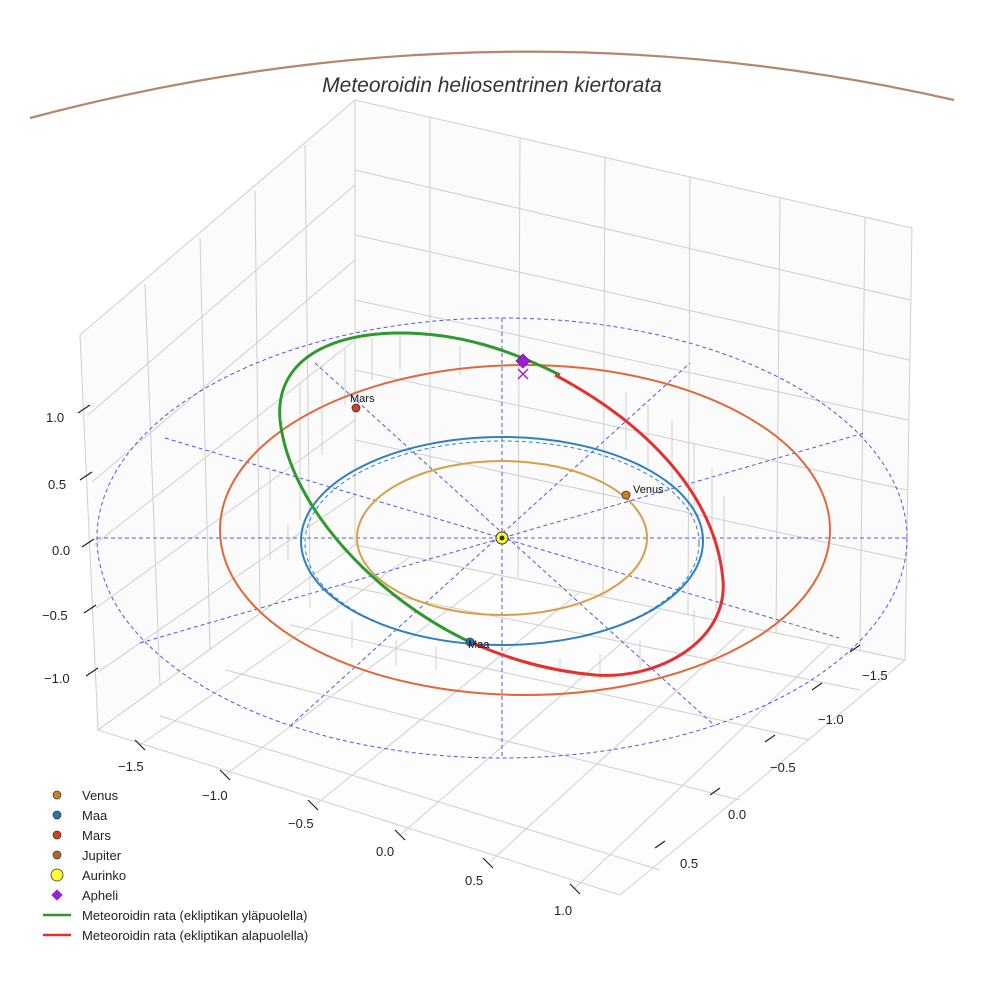  I want to click on x-tick-label: −0.5, so click(301, 823).